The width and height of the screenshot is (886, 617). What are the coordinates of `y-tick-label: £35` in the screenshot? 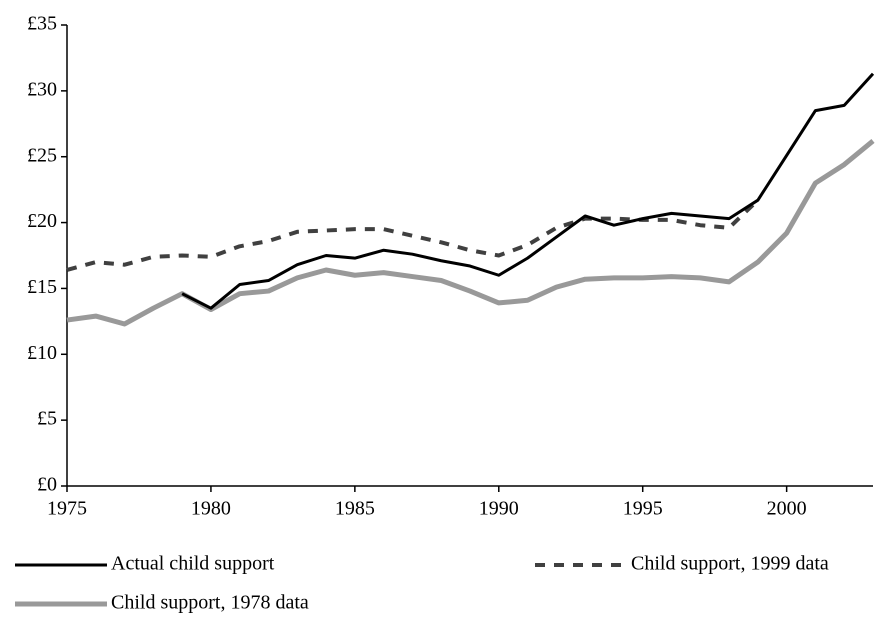 It's located at (42, 24).